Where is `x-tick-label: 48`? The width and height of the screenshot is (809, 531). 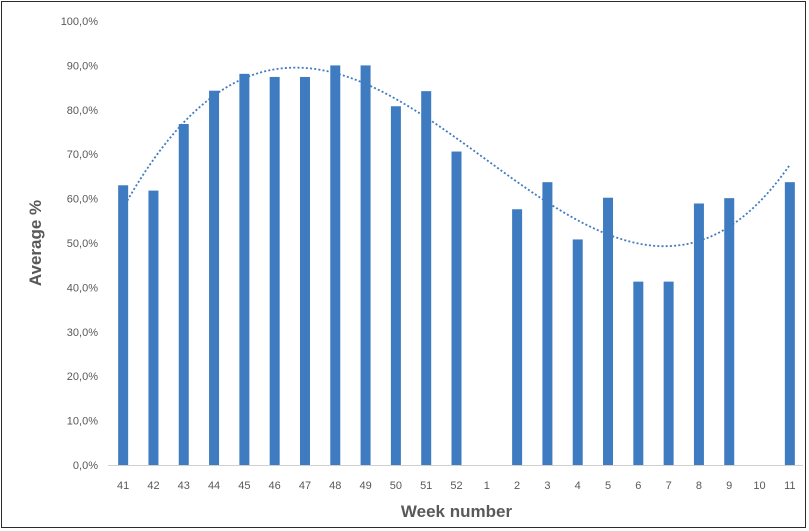 x-tick-label: 48 is located at coordinates (335, 486).